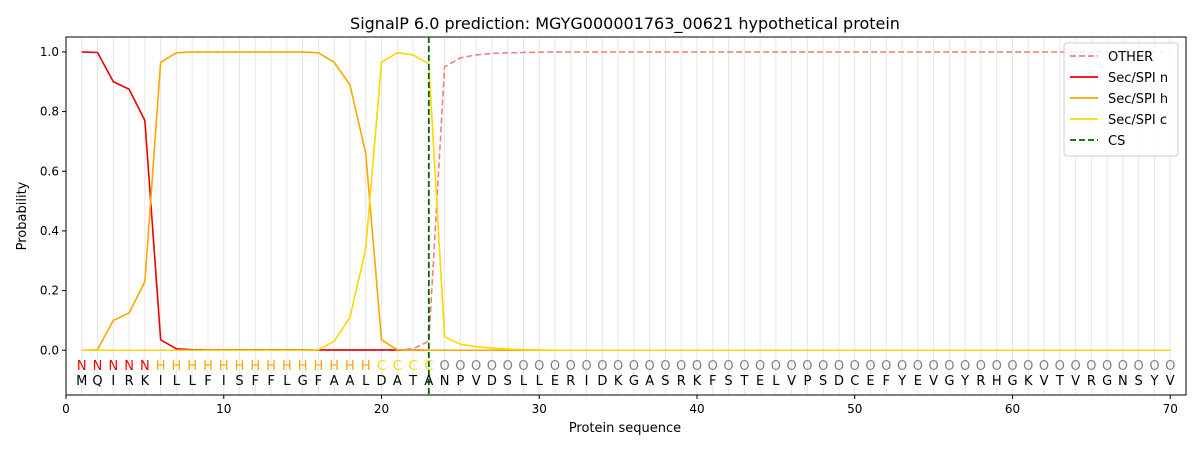 This screenshot has height=450, width=1200. What do you see at coordinates (381, 409) in the screenshot?
I see `x-tick-label: 20` at bounding box center [381, 409].